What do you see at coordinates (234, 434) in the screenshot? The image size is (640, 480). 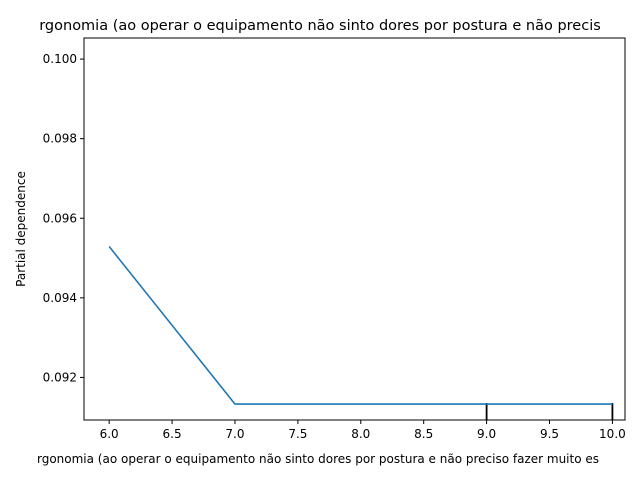 I see `x-tick-label: 7.0` at bounding box center [234, 434].